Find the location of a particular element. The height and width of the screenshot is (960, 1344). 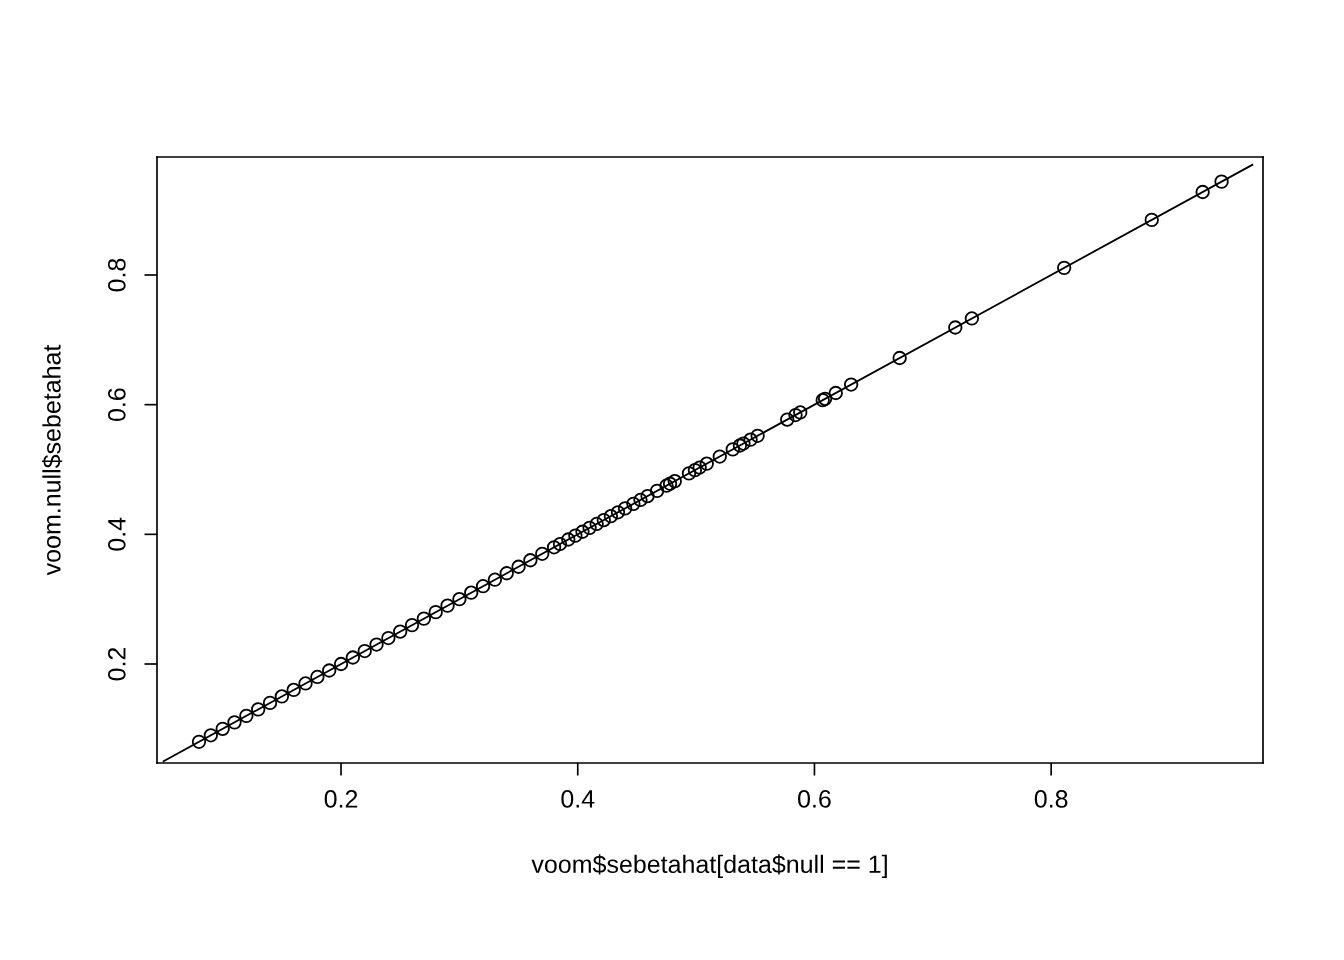

y-axis-title: voom.null$sebetahat is located at coordinates (52, 460).